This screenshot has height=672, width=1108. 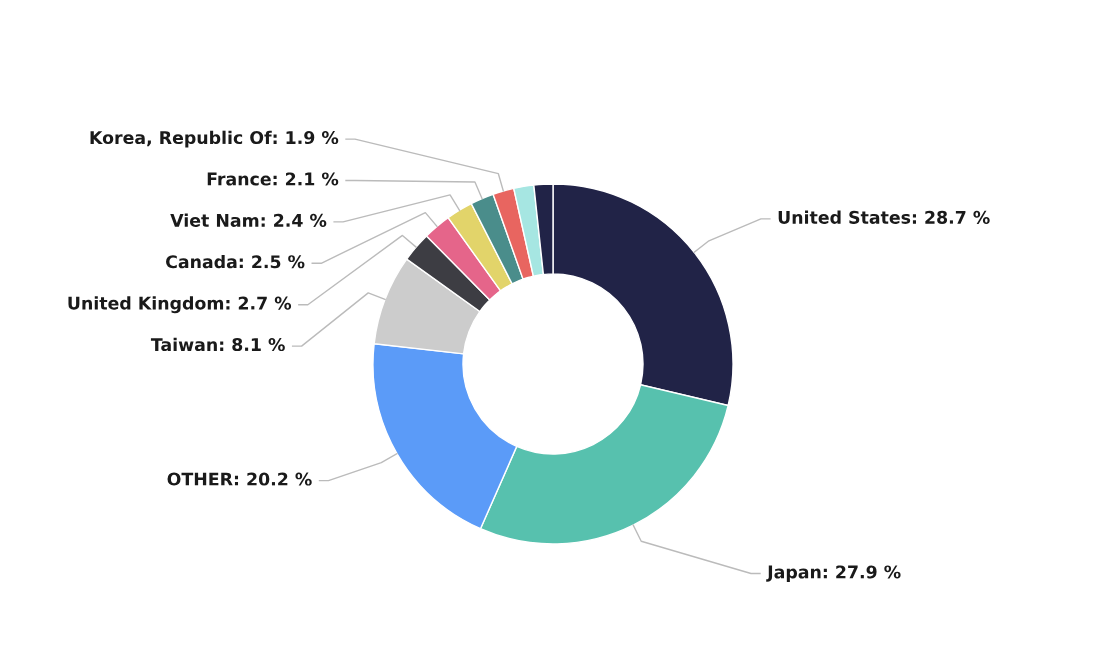 What do you see at coordinates (273, 179) in the screenshot?
I see `slice-label: France: 2.1 %` at bounding box center [273, 179].